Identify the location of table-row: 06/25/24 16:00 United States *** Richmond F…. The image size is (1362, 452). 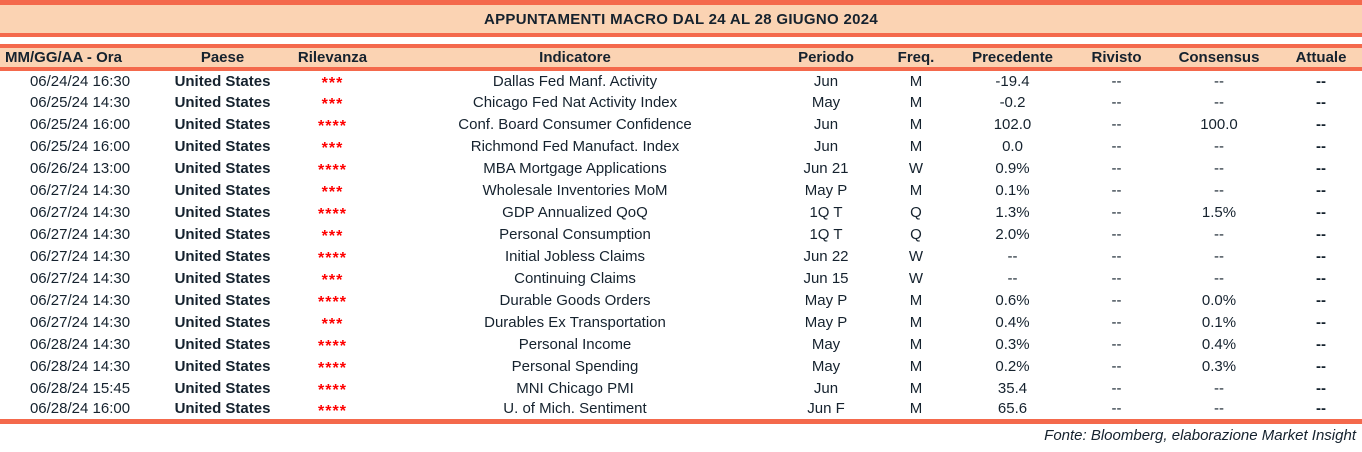
(681, 146).